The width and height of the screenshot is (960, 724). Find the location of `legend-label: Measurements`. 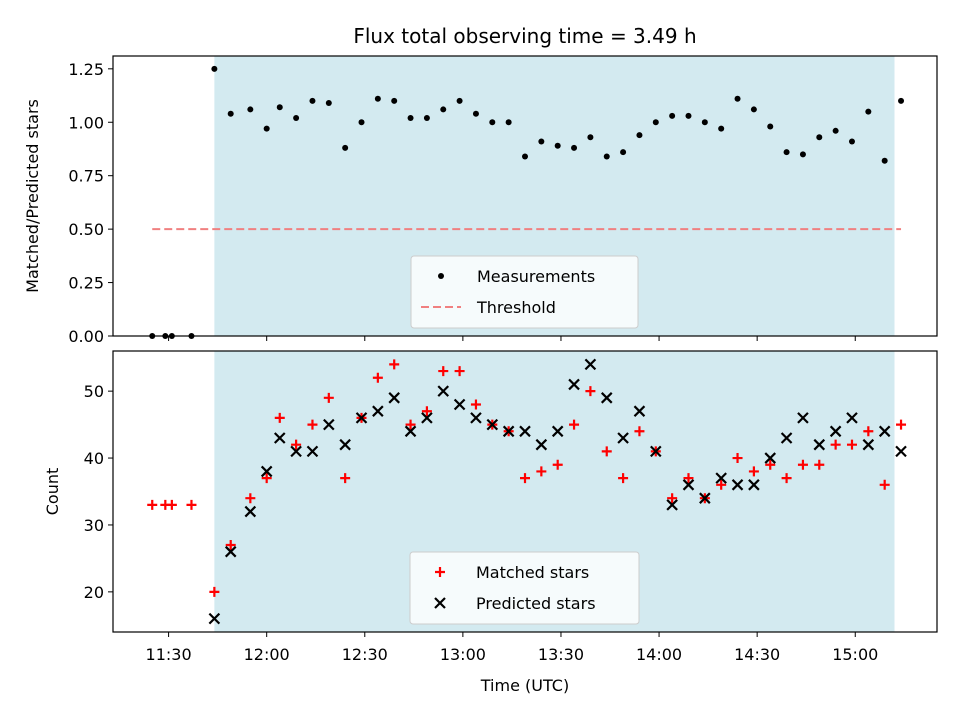

legend-label: Measurements is located at coordinates (536, 276).